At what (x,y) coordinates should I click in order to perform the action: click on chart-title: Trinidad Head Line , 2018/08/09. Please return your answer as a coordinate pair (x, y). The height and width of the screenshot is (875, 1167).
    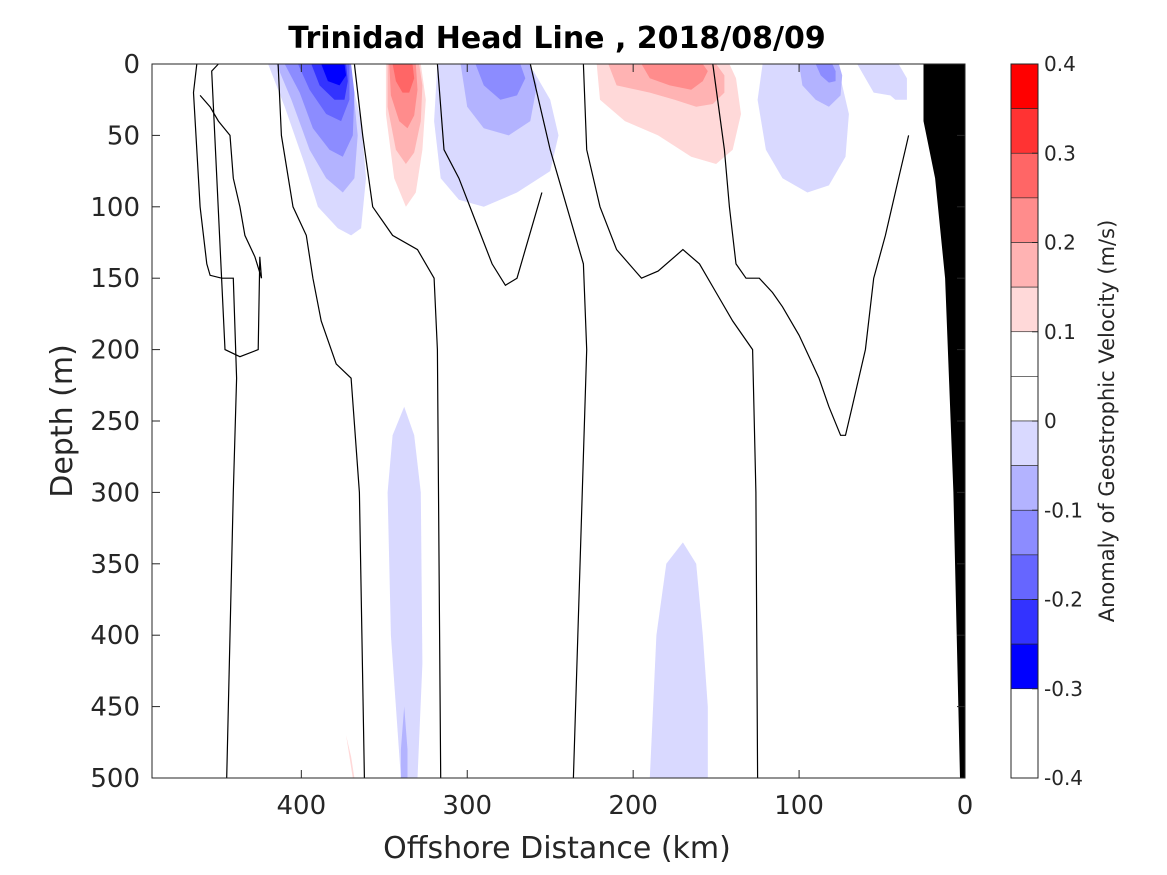
    Looking at the image, I should click on (556, 38).